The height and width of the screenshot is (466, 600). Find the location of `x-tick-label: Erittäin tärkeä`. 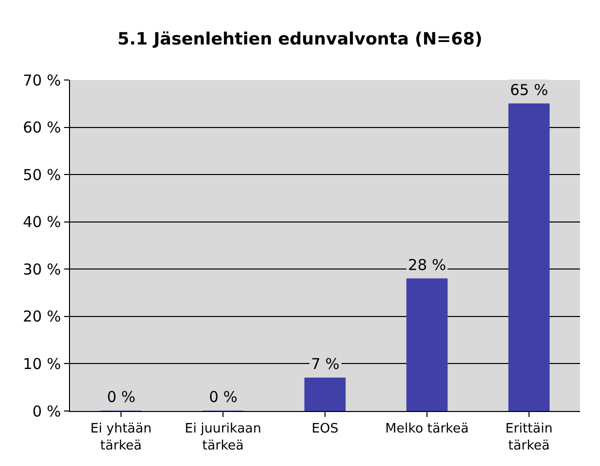

x-tick-label: Erittäin tärkeä is located at coordinates (529, 438).